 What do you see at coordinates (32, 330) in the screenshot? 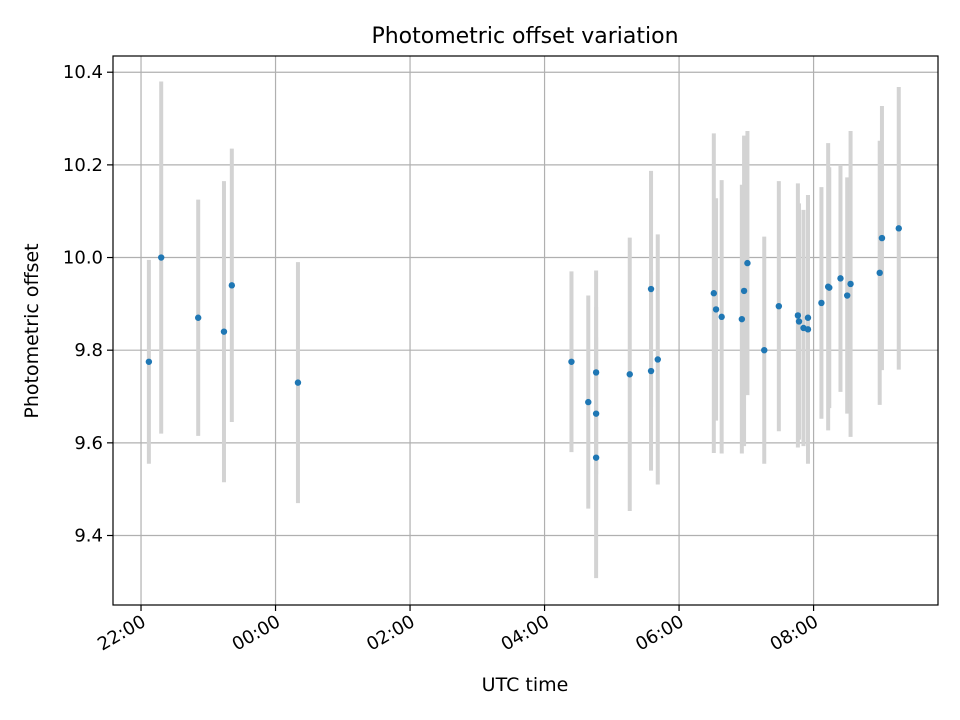
I see `y-axis-label: Photometric offset` at bounding box center [32, 330].